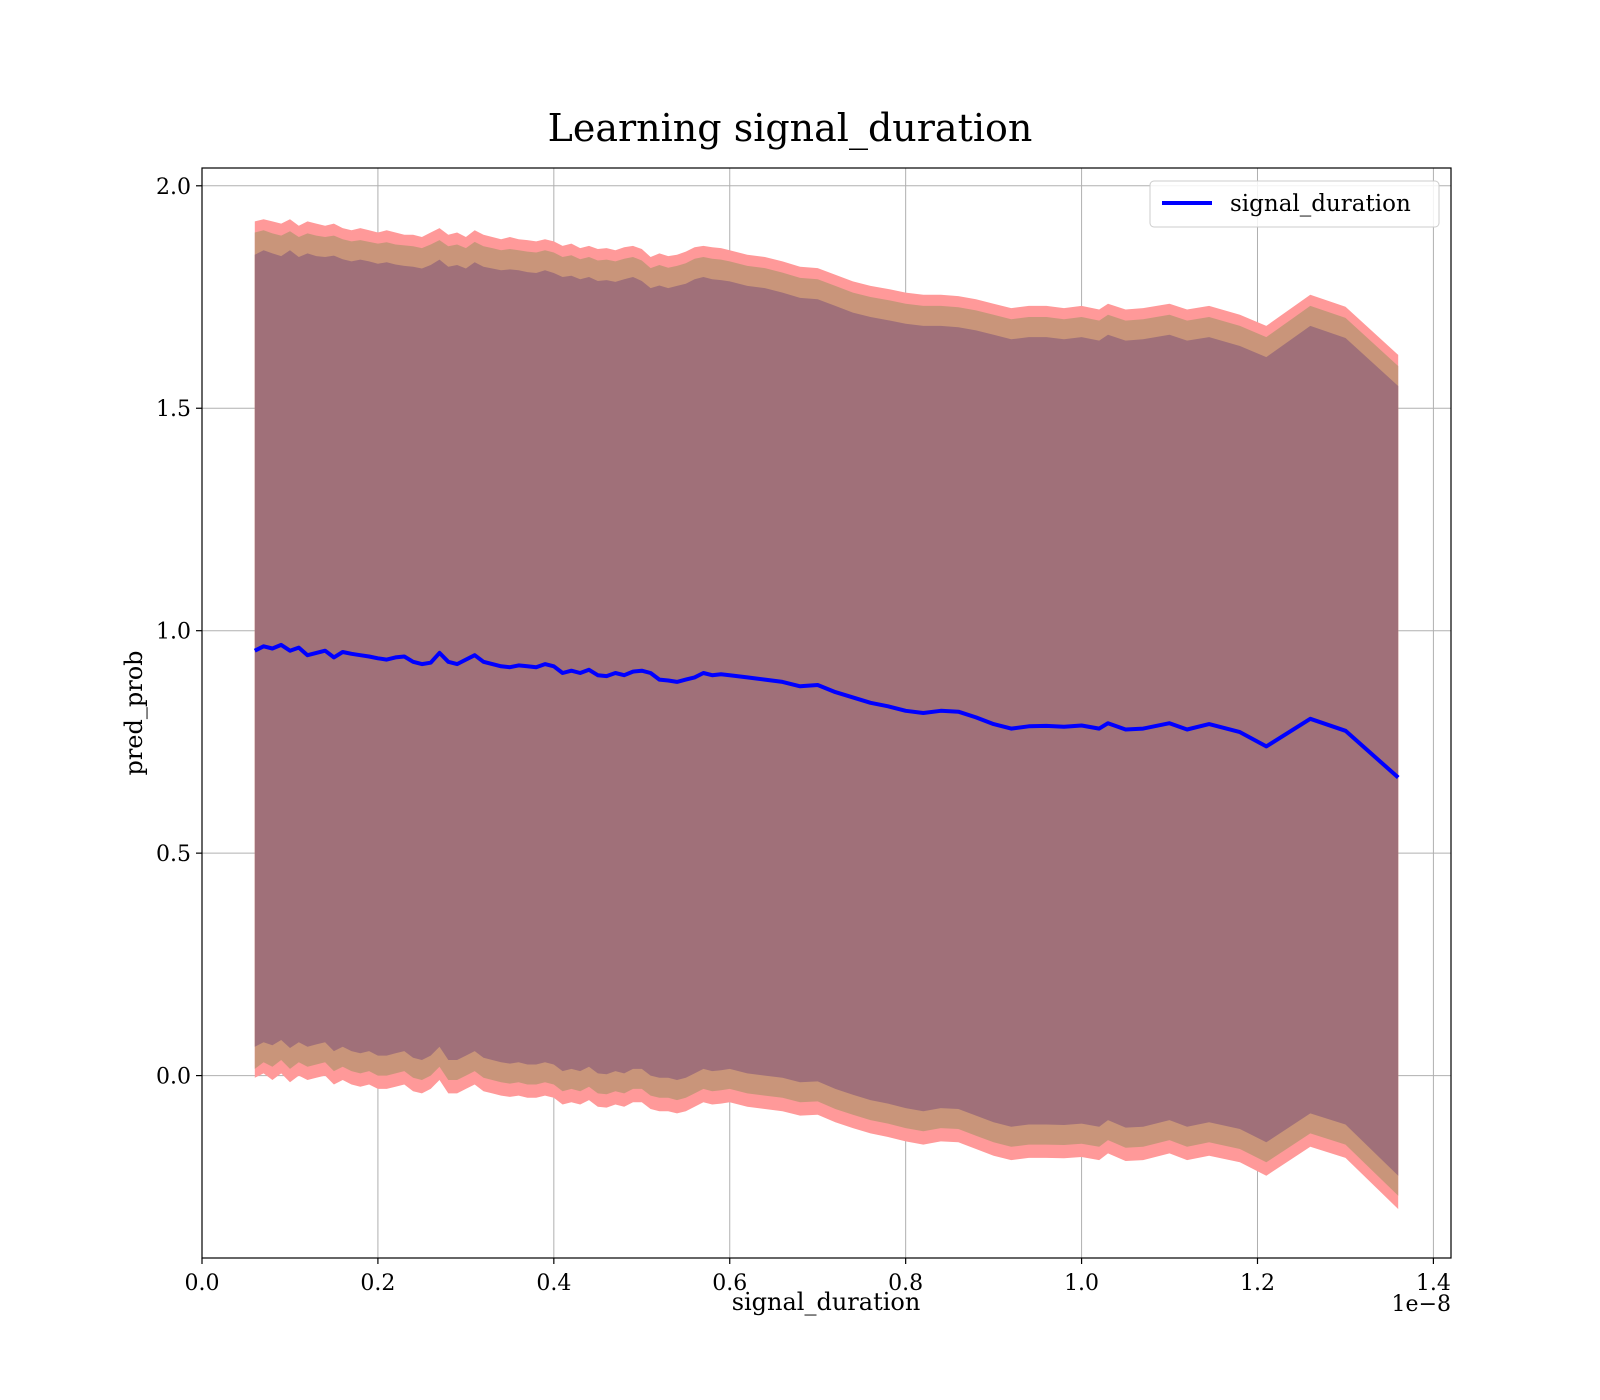  I want to click on x-tick-label: 0.2, so click(377, 1283).